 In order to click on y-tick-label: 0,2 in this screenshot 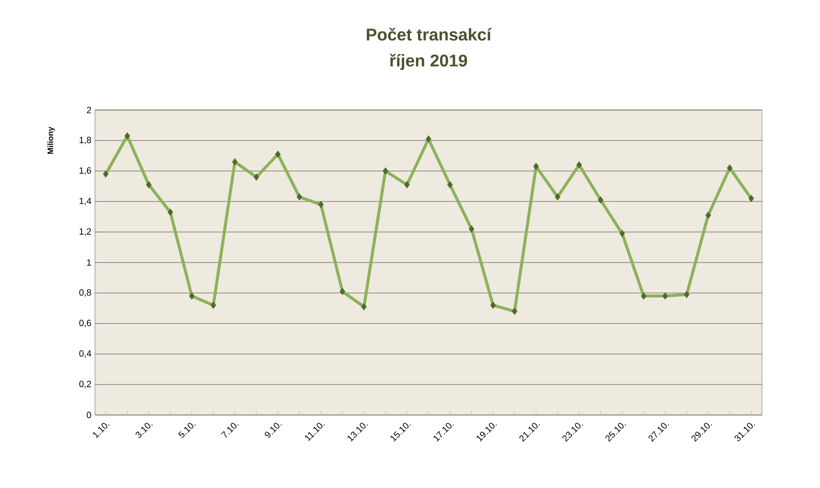, I will do `click(85, 384)`.